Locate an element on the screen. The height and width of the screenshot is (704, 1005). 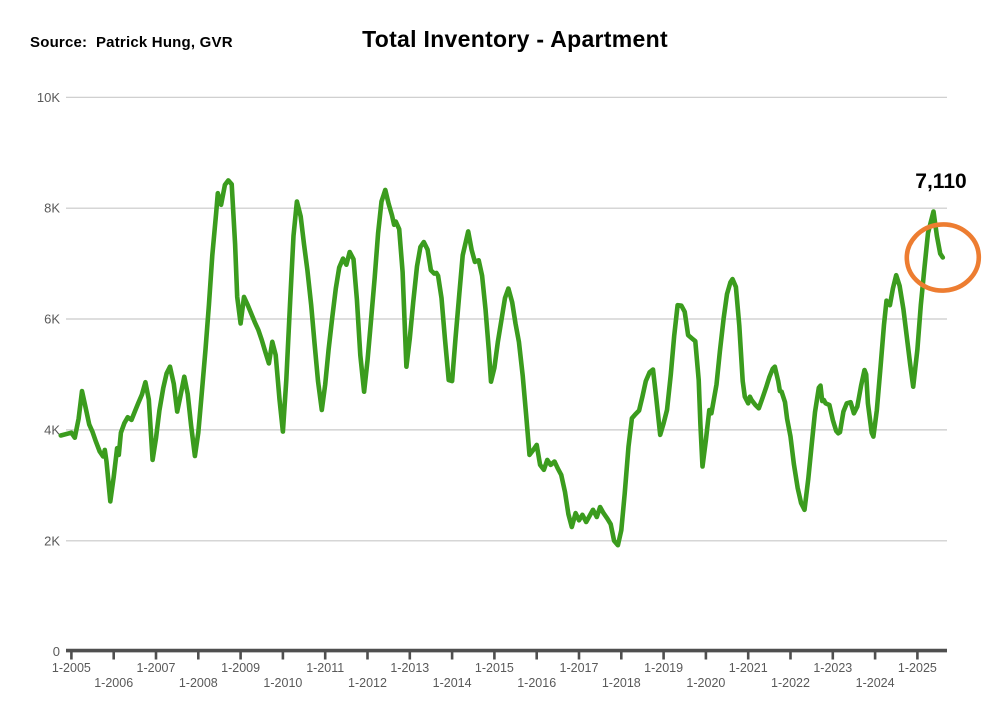
x-tick-label-1-2022: 1-2022 is located at coordinates (790, 683).